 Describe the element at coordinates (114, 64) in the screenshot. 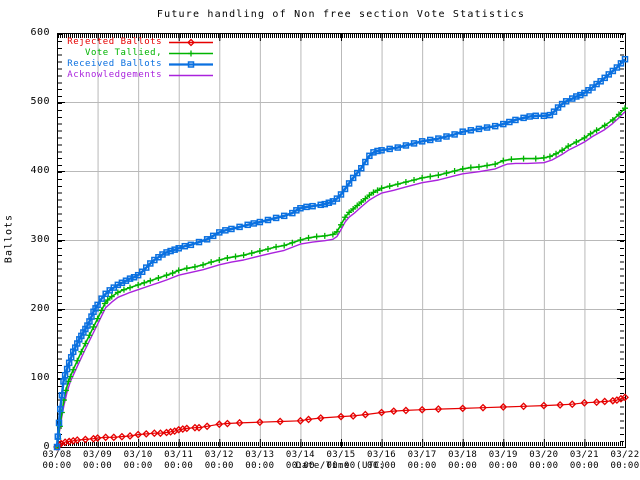

I see `legend-label: Received Ballots` at that location.